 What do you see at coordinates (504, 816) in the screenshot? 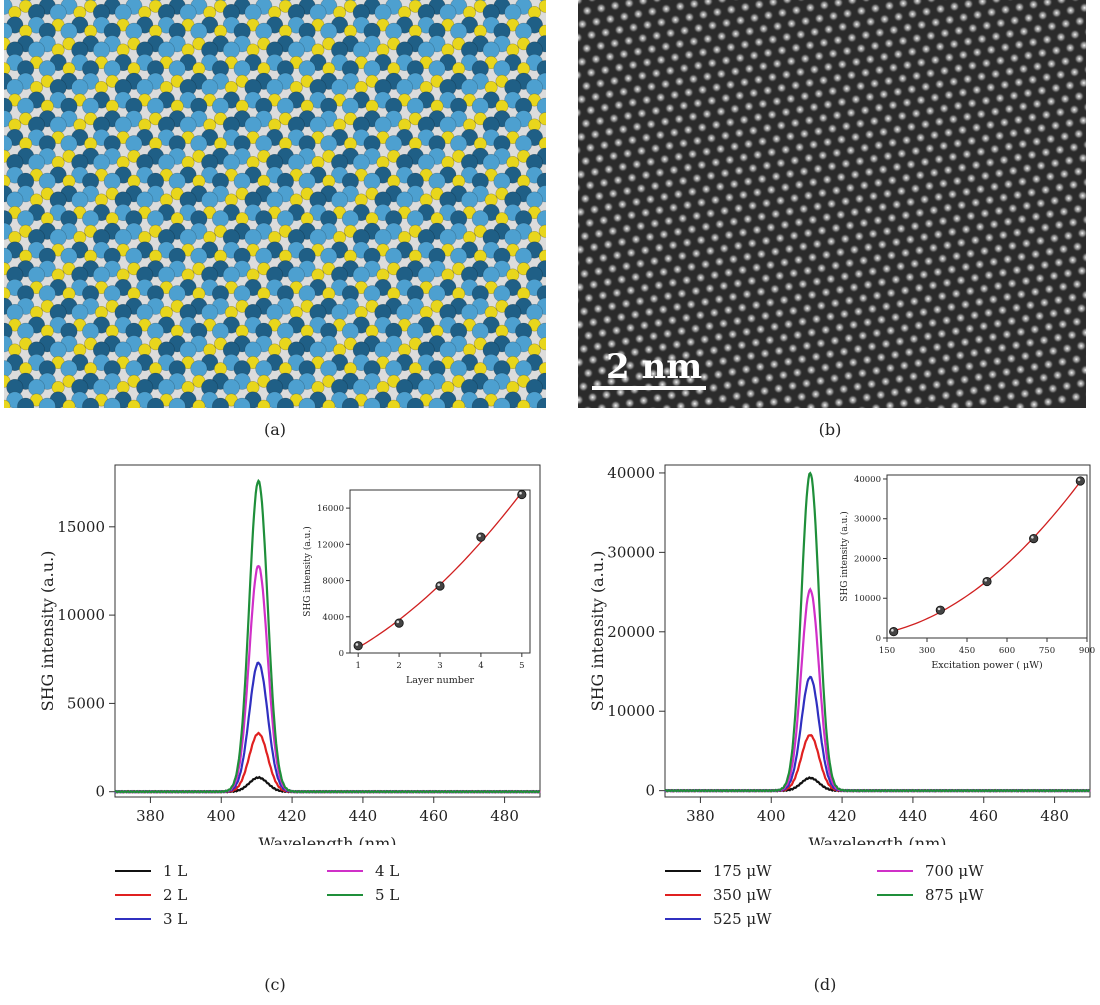
I see `x-tick-label: 480` at bounding box center [504, 816].